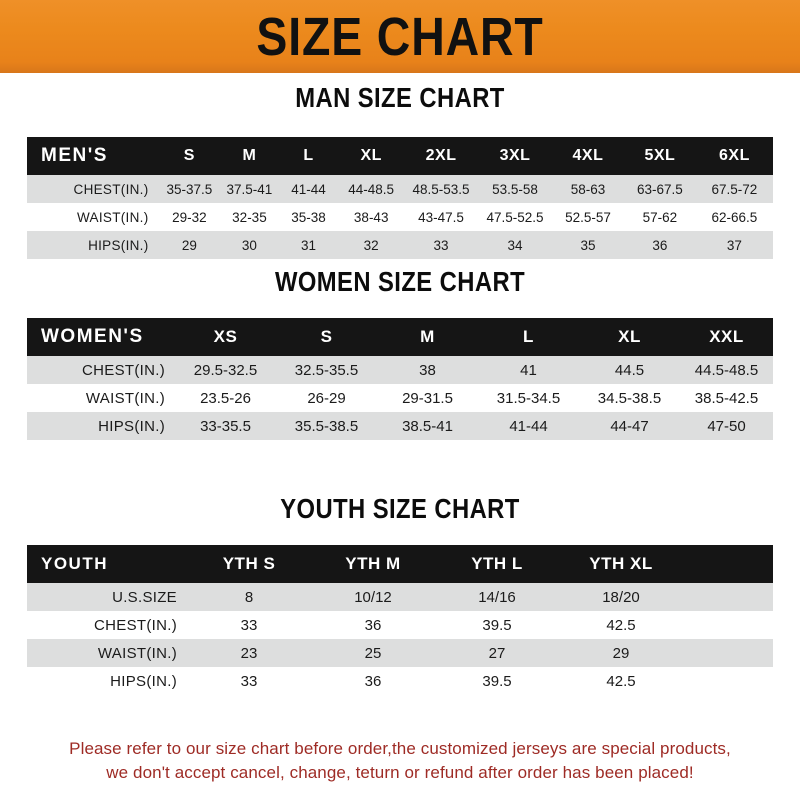  I want to click on table-header-row-label: YOUTH, so click(107, 564).